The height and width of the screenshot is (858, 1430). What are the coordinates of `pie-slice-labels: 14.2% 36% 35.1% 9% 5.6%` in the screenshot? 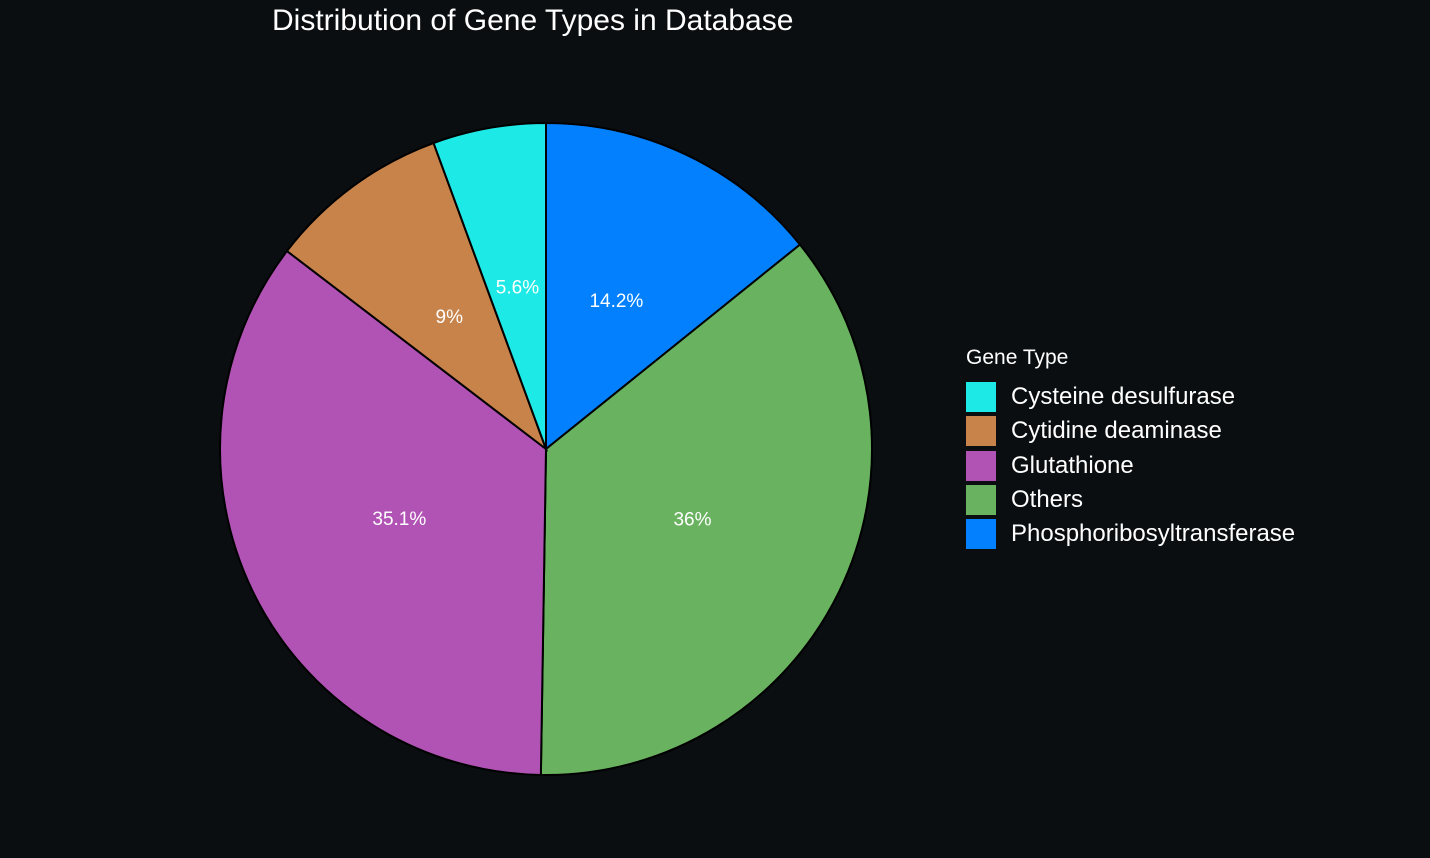 It's located at (541, 404).